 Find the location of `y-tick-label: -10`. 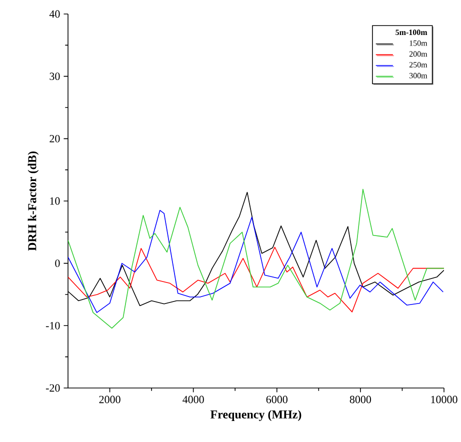

y-tick-label: -10 is located at coordinates (53, 326).